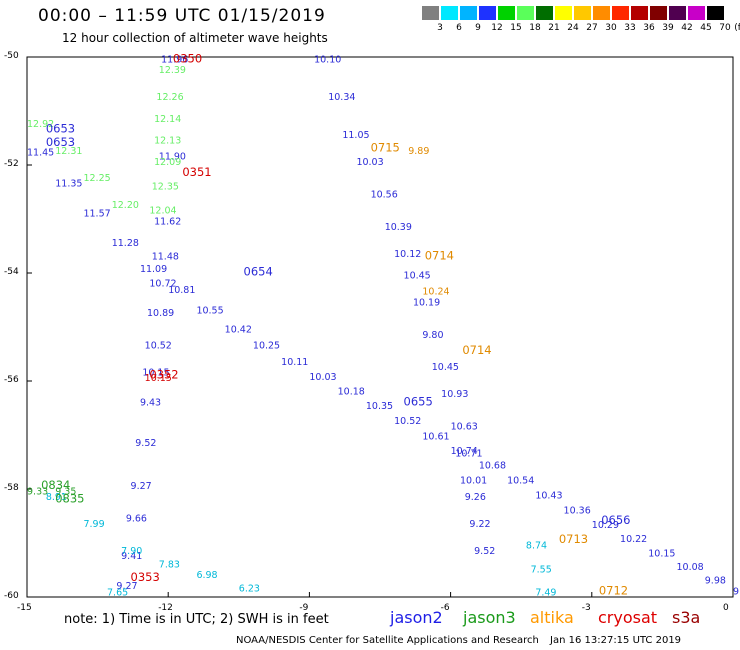 The image size is (740, 650). I want to click on color-scale-label: 6, so click(459, 28).